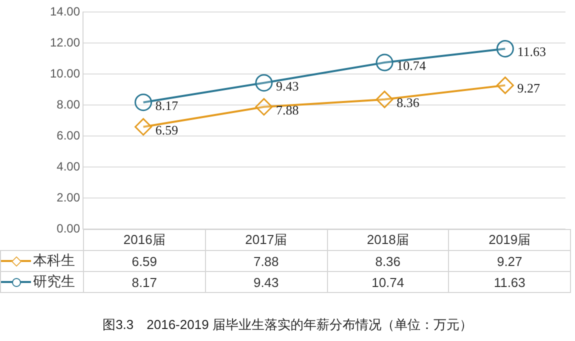 The width and height of the screenshot is (575, 341). Describe the element at coordinates (388, 261) in the screenshot. I see `data-label: 8.36` at that location.